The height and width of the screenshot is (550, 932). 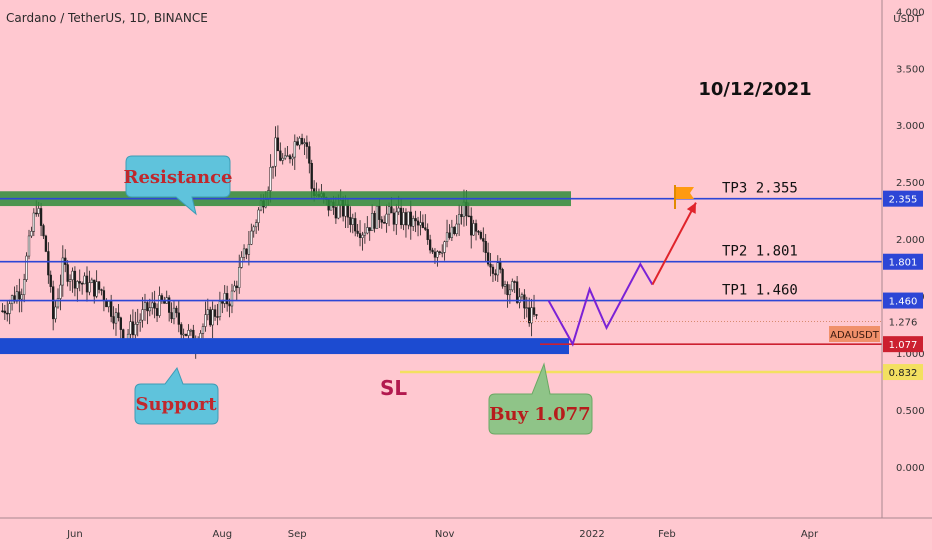 I want to click on resistance-callout: Resistance, so click(x=178, y=185).